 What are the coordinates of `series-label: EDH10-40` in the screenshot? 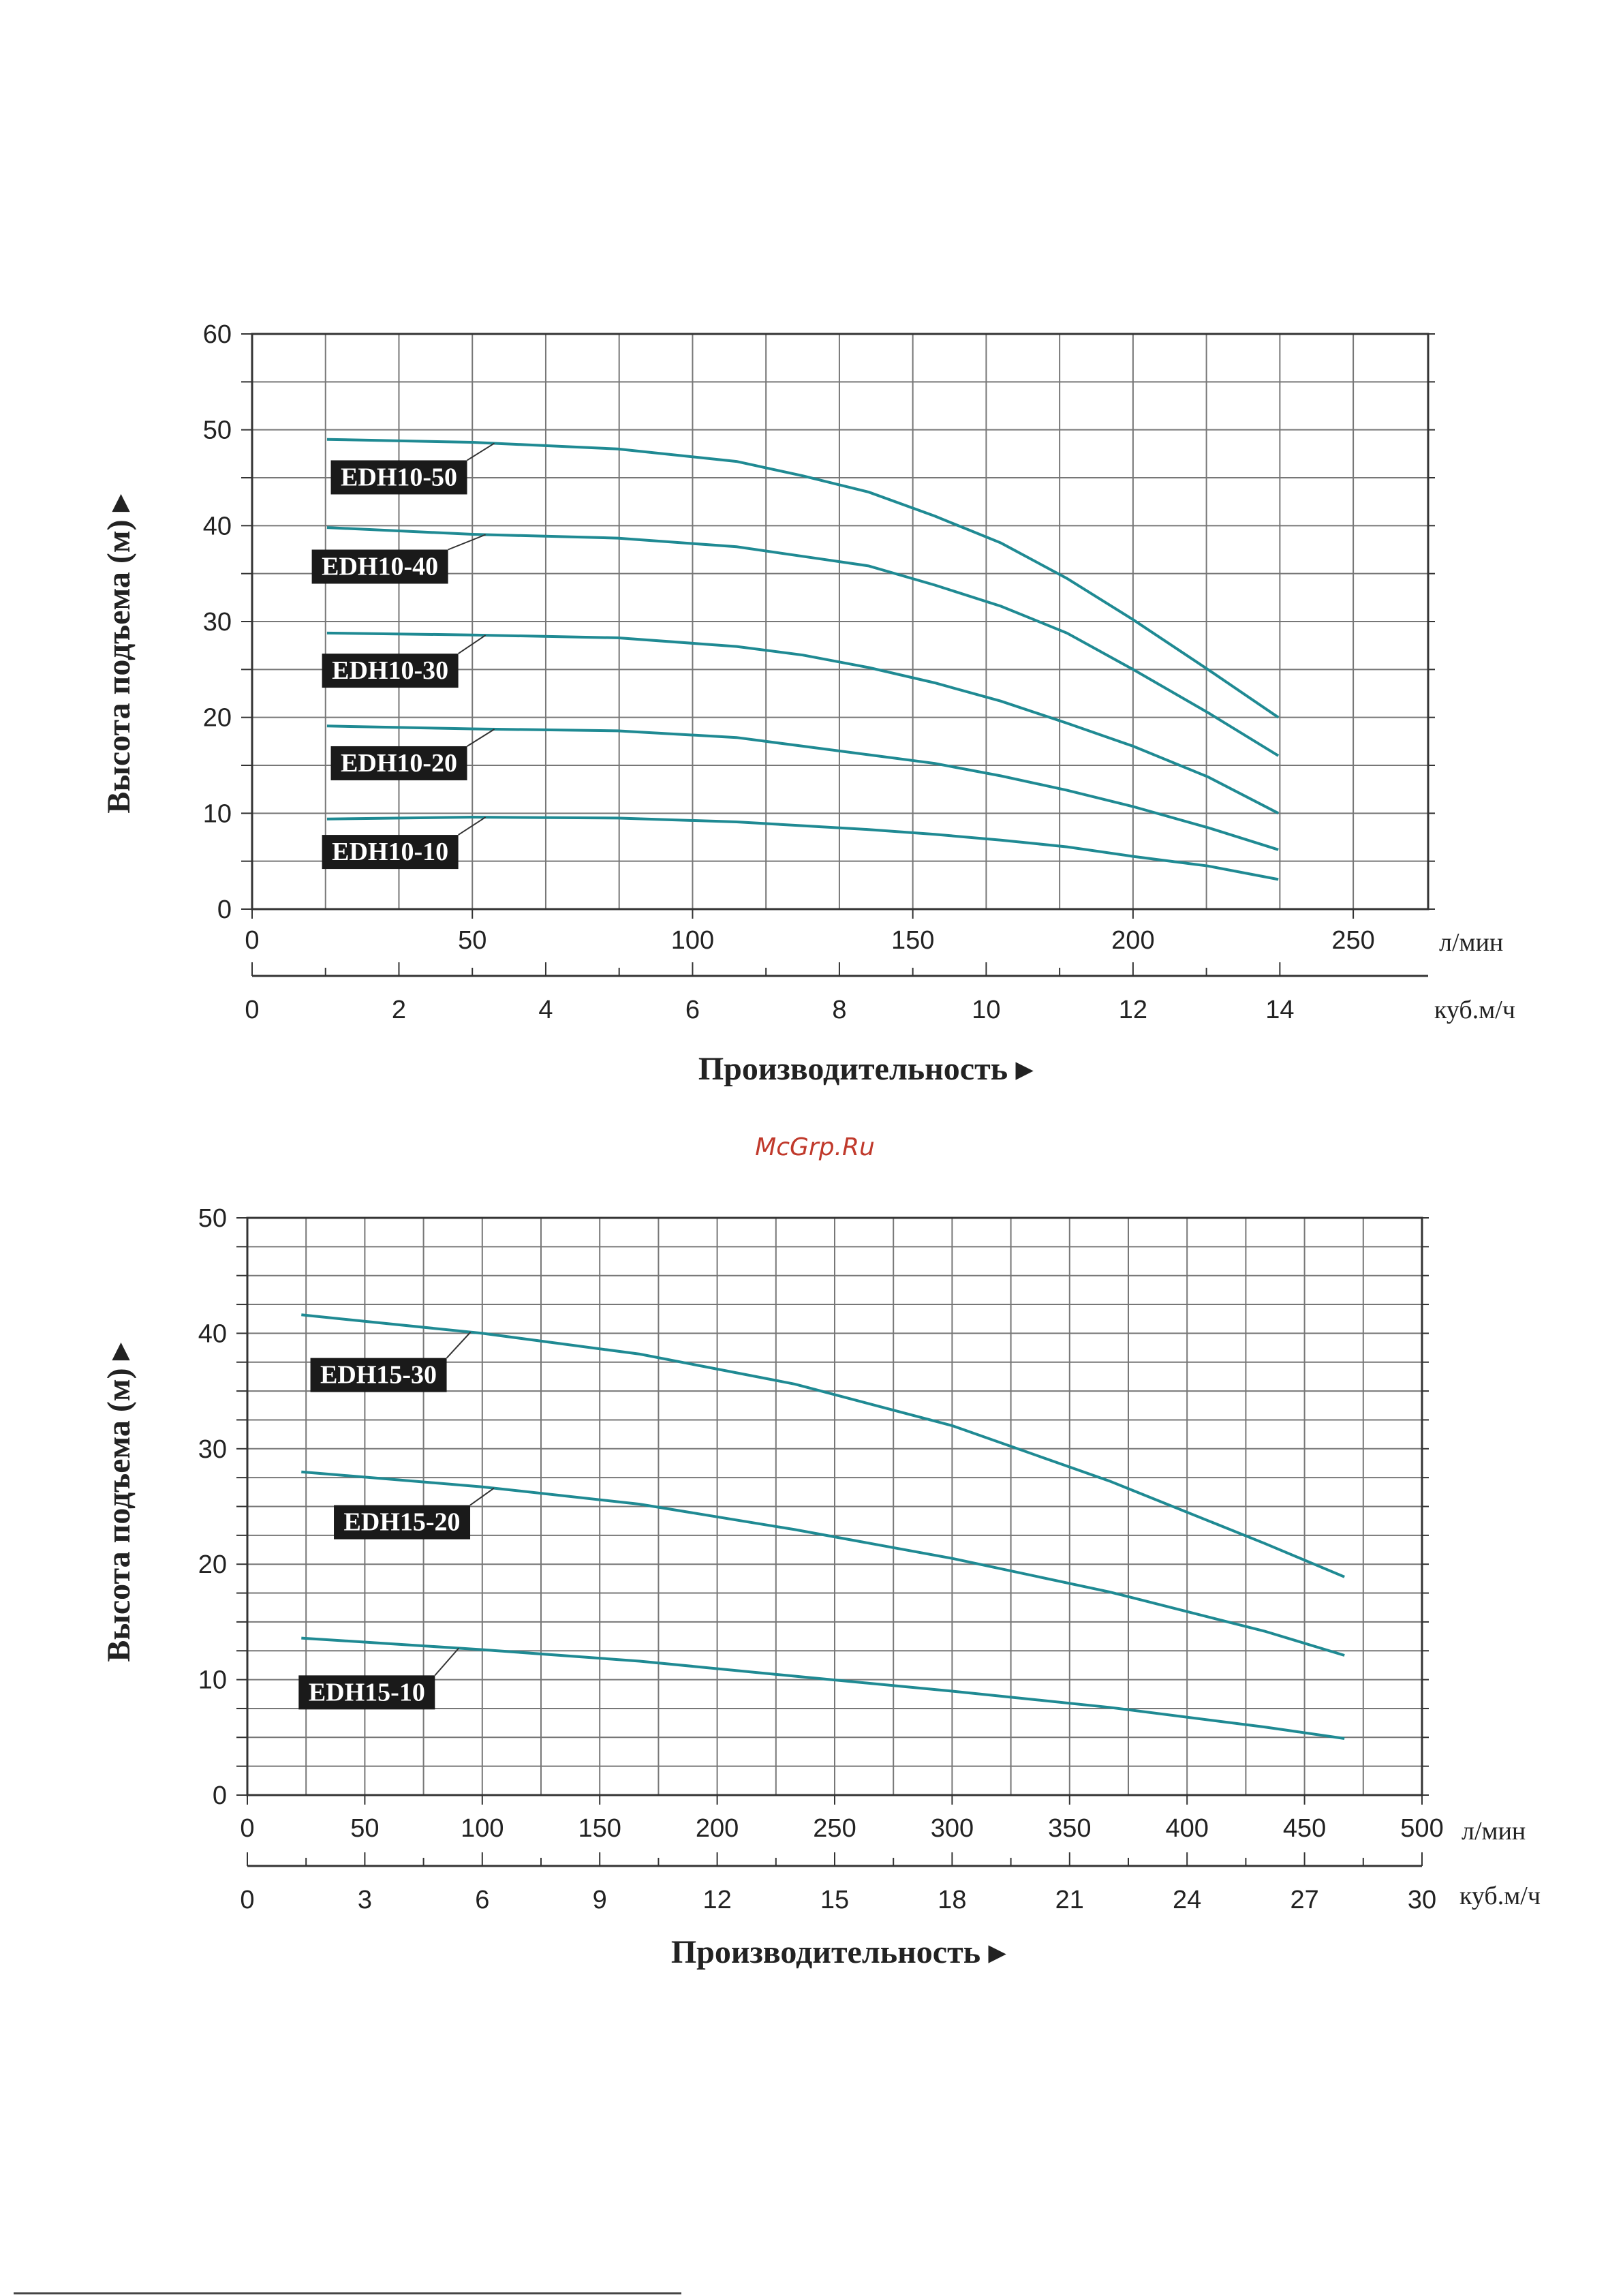 It's located at (380, 567).